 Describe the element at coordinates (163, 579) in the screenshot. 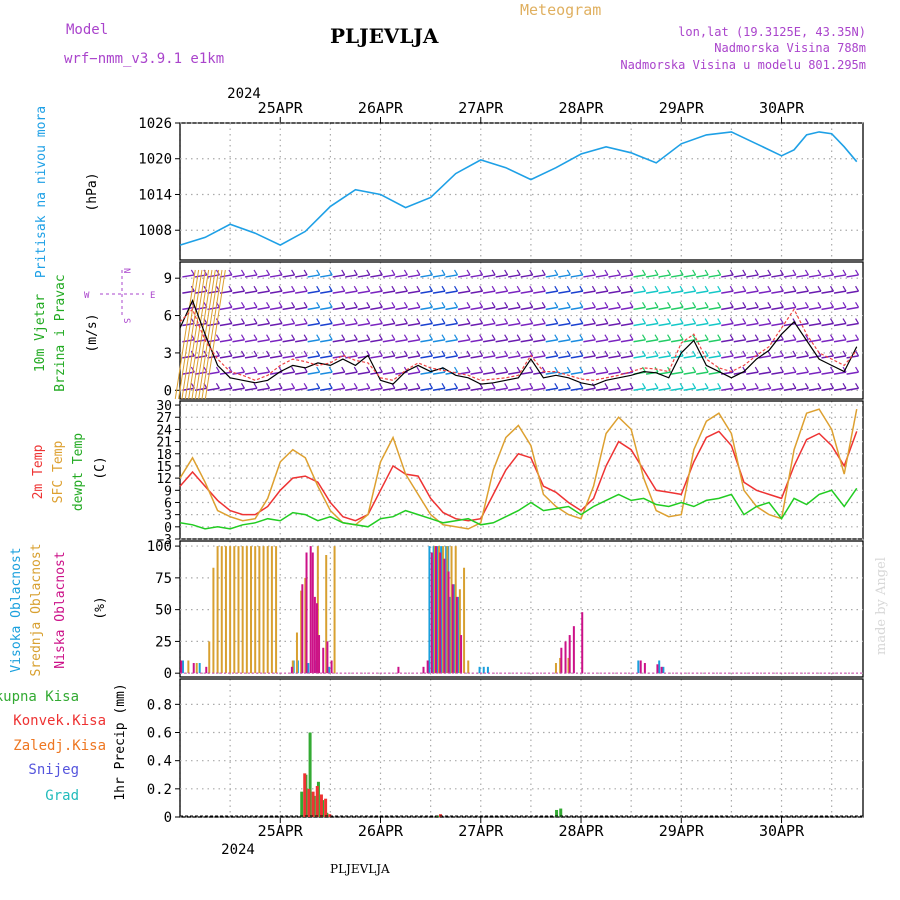

I see `y-tick-label: 75` at that location.